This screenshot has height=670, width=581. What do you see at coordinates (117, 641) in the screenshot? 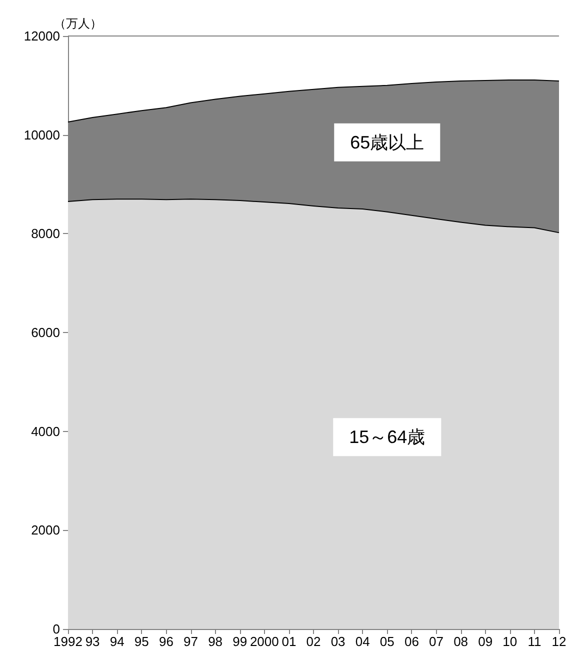
I see `x-tick-label: 94` at bounding box center [117, 641].